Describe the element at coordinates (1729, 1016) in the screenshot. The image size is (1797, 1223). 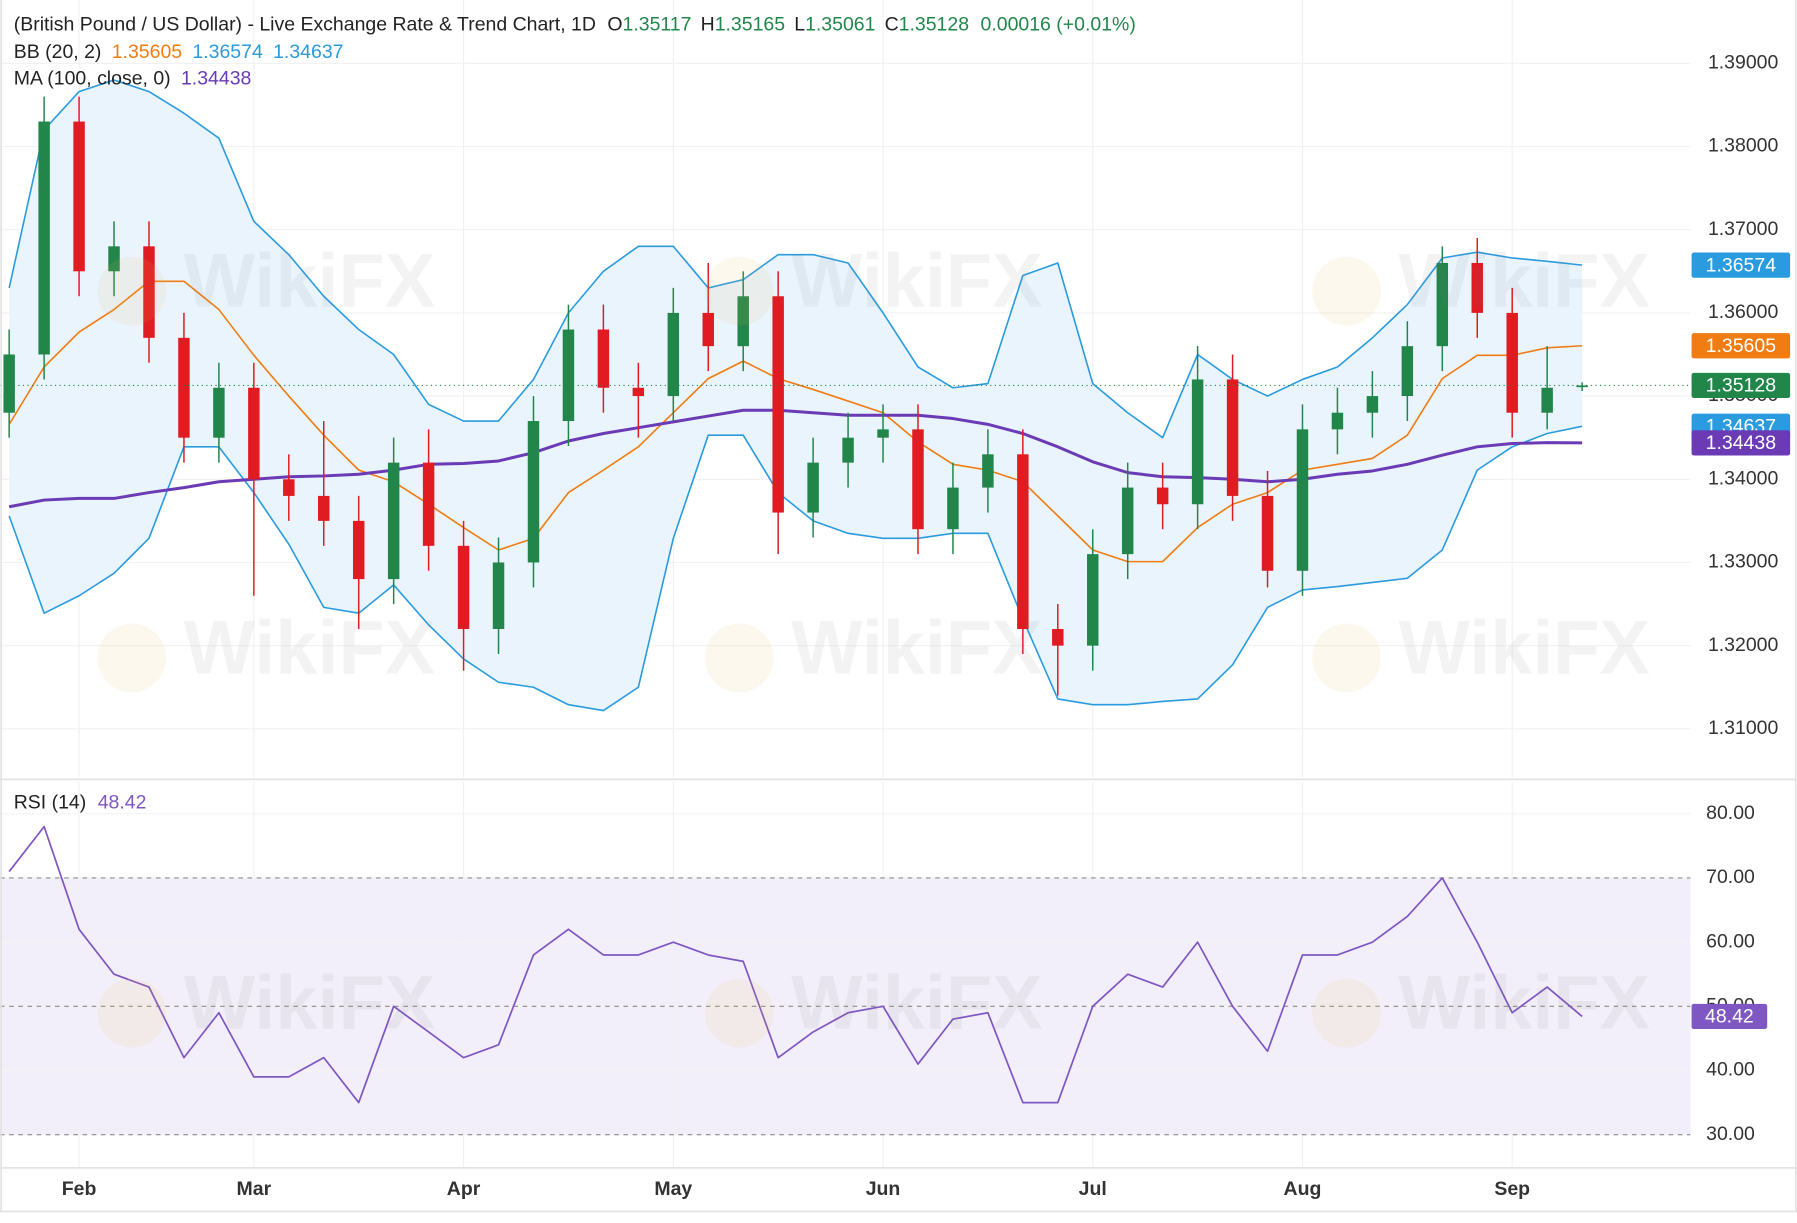
I see `rsi-badge` at that location.